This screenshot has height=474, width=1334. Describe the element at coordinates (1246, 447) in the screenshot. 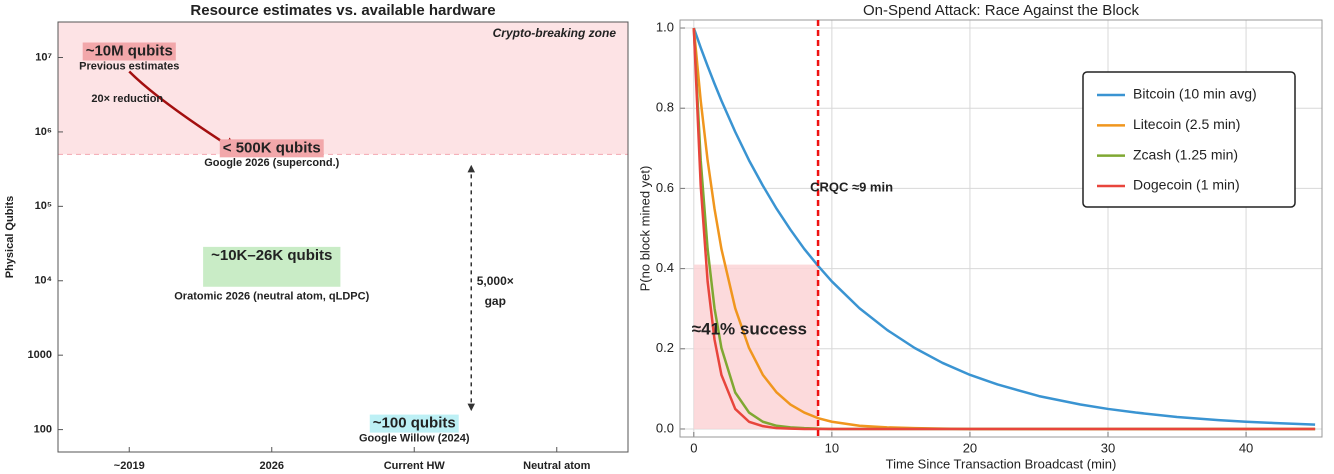

I see `x-tick-label: 40` at that location.